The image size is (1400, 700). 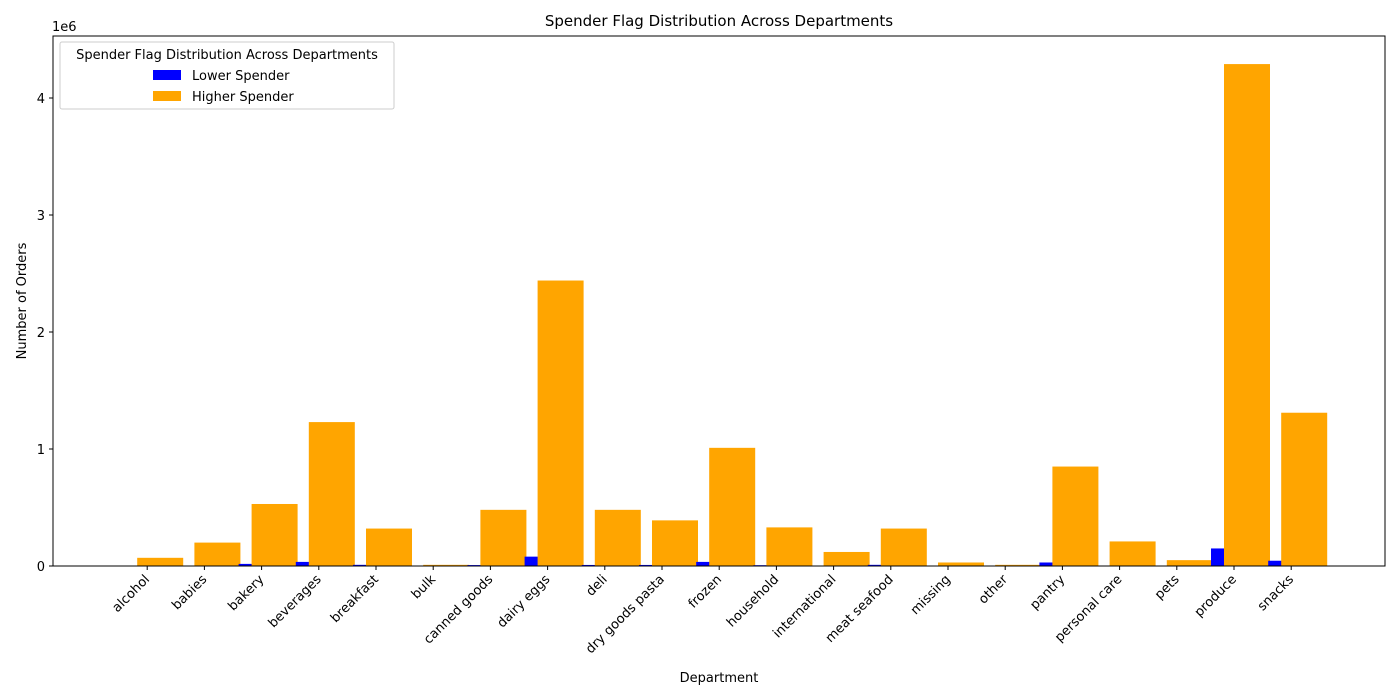 What do you see at coordinates (789, 546) in the screenshot?
I see `bar-higher-spender-household` at bounding box center [789, 546].